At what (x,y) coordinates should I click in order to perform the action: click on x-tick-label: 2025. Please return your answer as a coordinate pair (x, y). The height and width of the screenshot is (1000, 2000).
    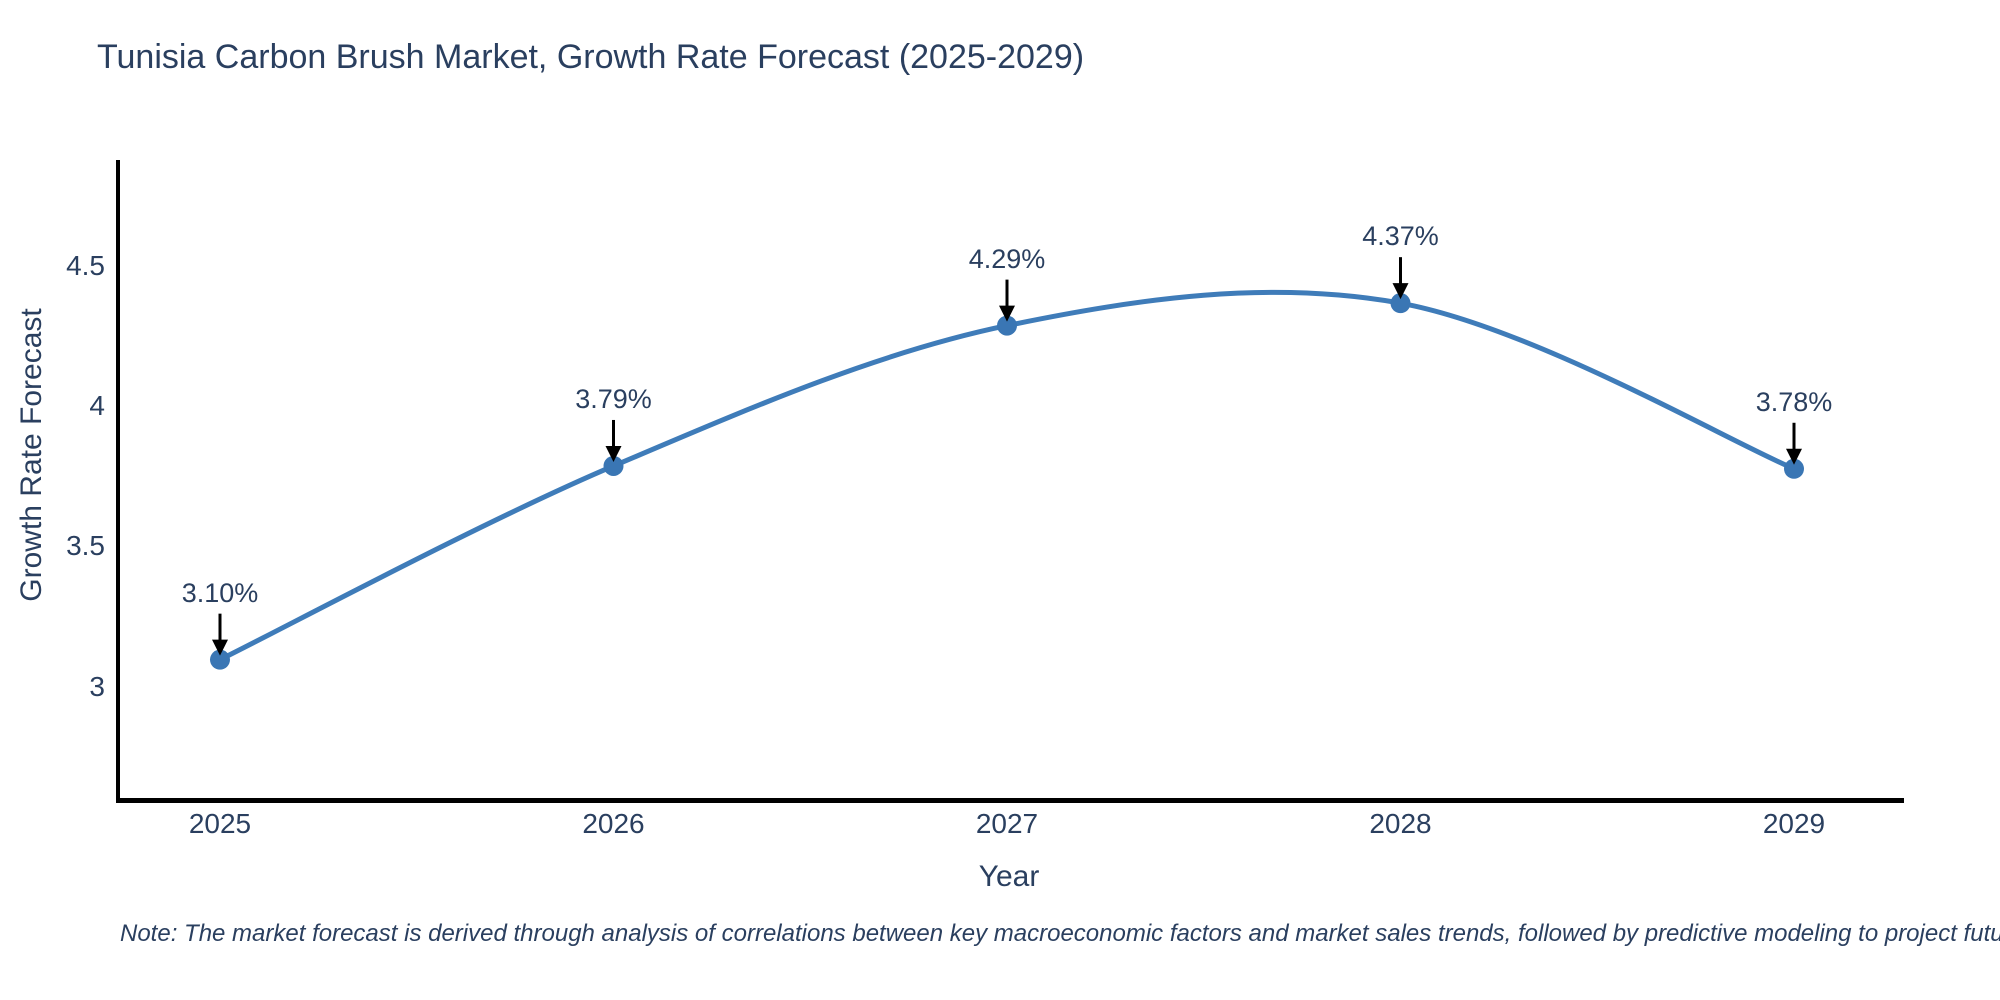
    Looking at the image, I should click on (220, 823).